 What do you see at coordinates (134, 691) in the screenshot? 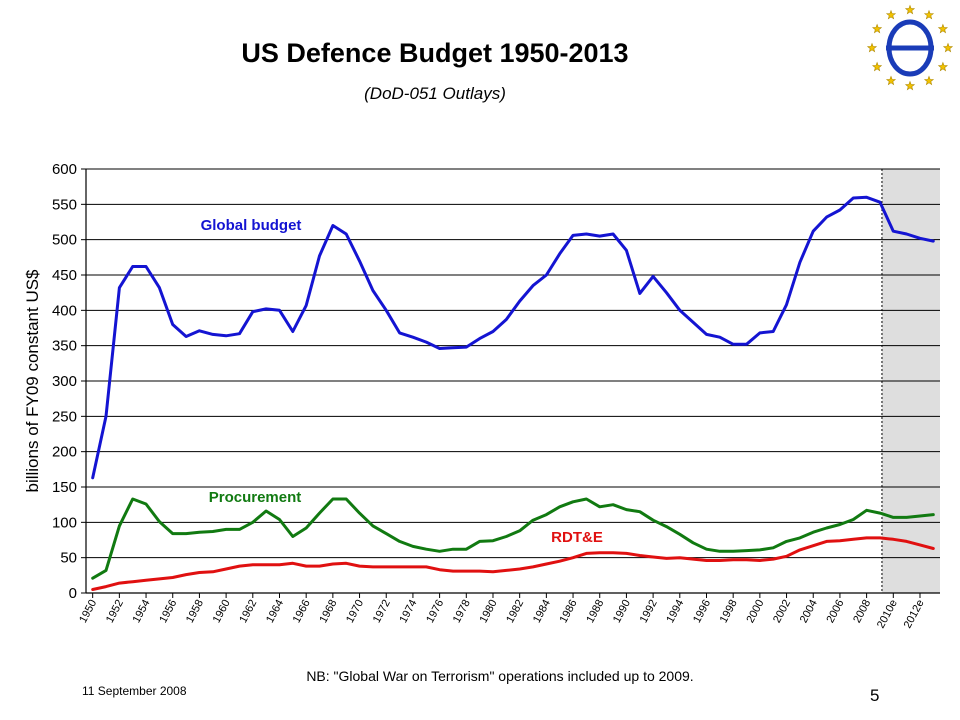
I see `footer-date: 11 September 2008` at bounding box center [134, 691].